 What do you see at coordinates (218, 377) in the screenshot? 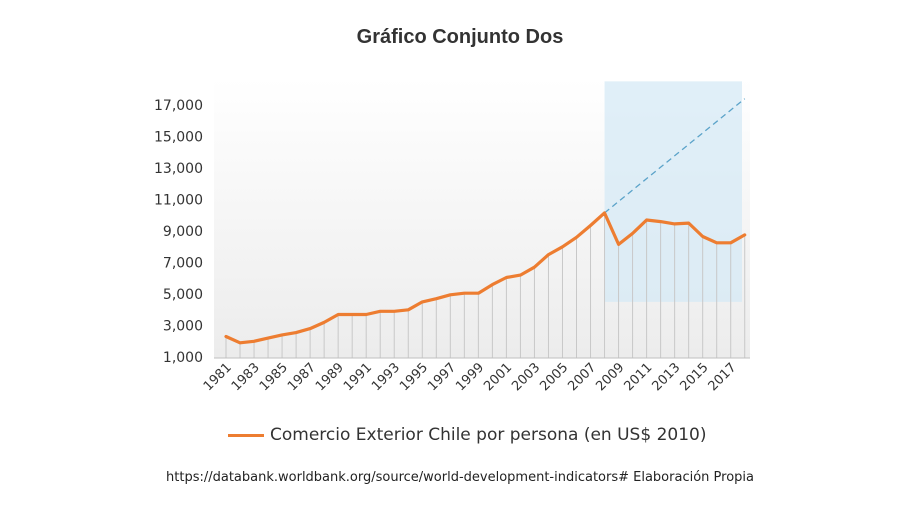
I see `x-tick-label: 1981` at bounding box center [218, 377].